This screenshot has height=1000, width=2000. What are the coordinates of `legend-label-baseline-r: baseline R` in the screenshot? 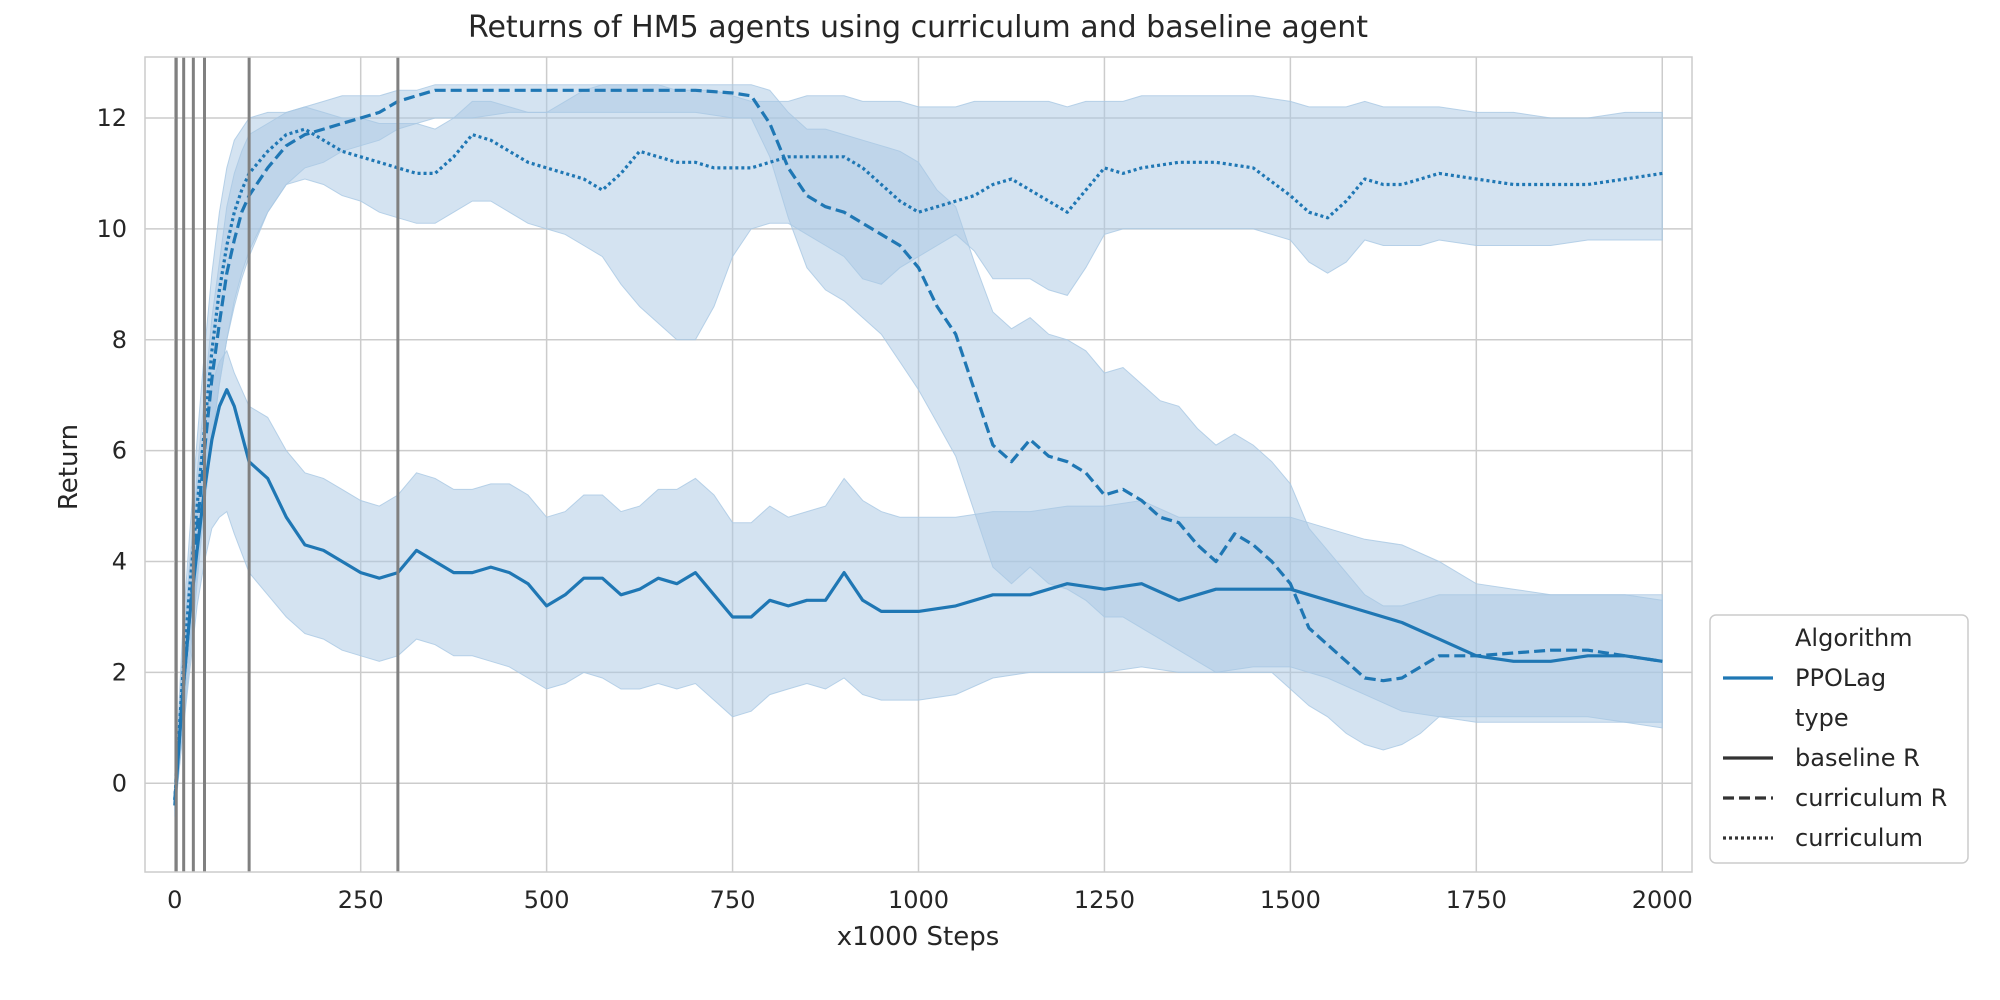 It's located at (1857, 758).